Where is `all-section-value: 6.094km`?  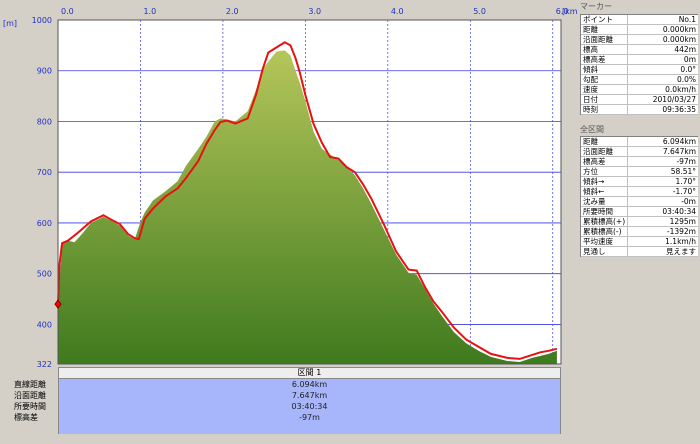
all-section-value: 6.094km is located at coordinates (679, 141).